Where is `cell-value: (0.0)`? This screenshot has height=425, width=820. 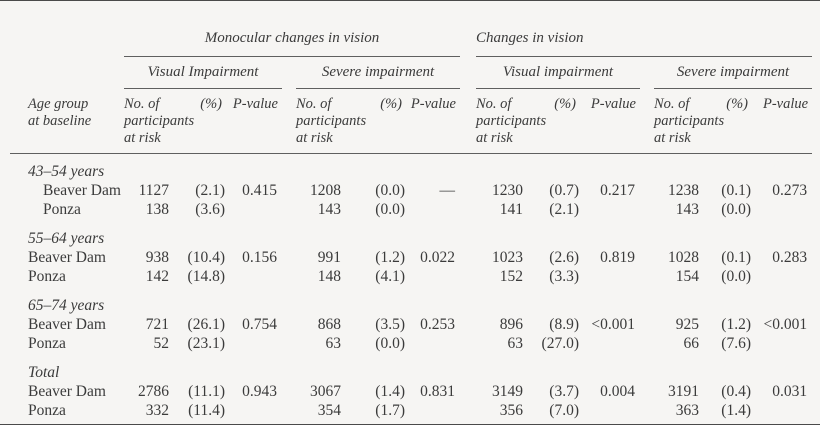 cell-value: (0.0) is located at coordinates (390, 343).